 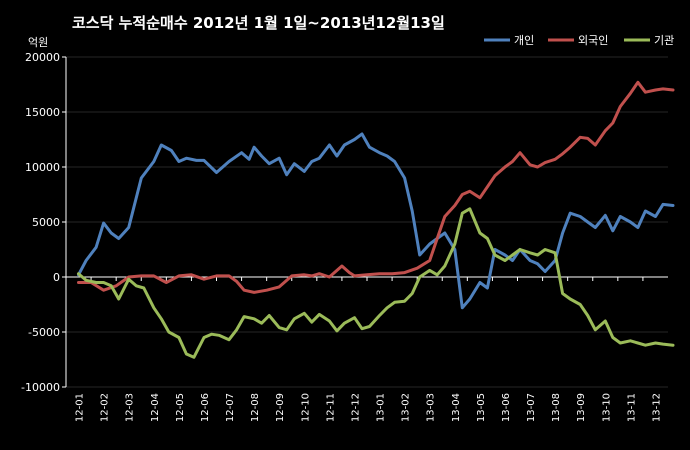 I want to click on y-tick-label: -10000, so click(x=40, y=387).